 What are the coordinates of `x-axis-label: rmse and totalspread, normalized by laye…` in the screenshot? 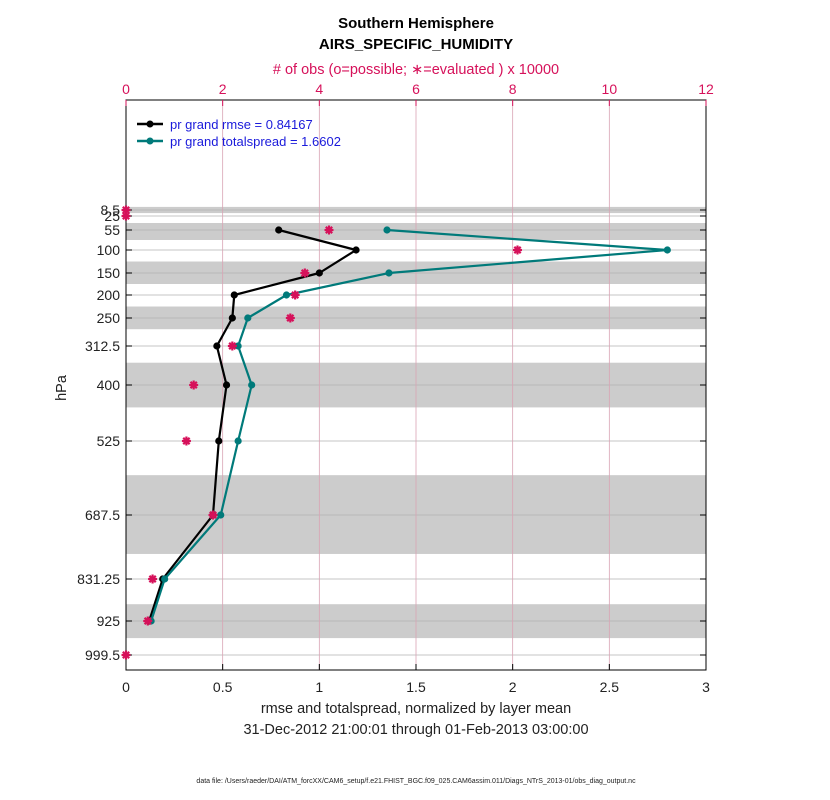 It's located at (416, 709).